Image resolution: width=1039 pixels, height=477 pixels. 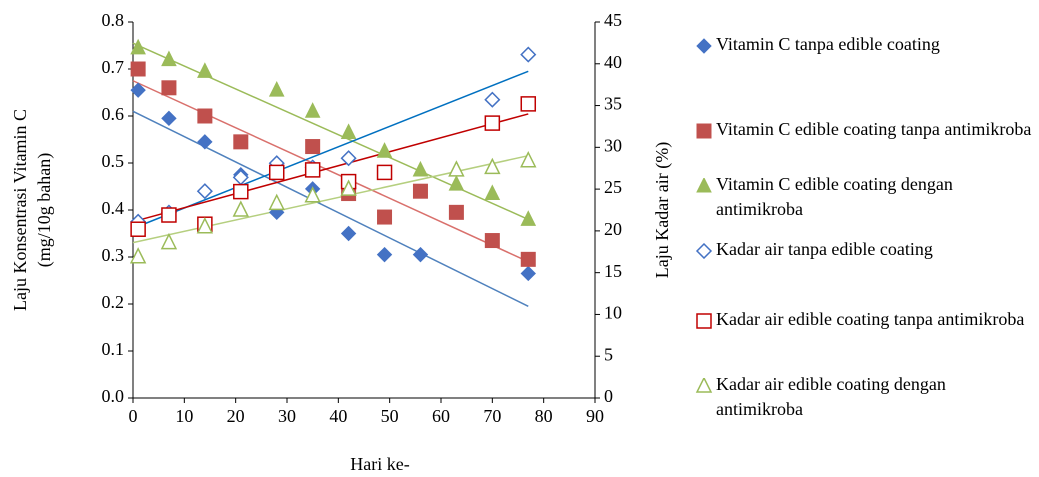 I want to click on x-axis-title: Hari ke-, so click(x=379, y=464).